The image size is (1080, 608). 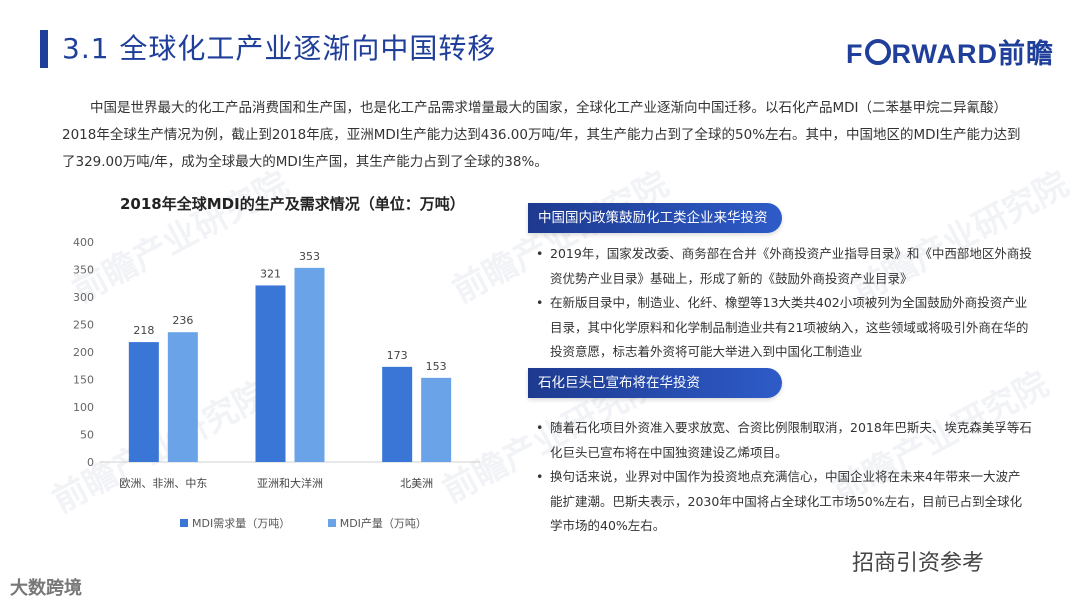 What do you see at coordinates (46, 588) in the screenshot?
I see `bigdata-logo: 大数跨境` at bounding box center [46, 588].